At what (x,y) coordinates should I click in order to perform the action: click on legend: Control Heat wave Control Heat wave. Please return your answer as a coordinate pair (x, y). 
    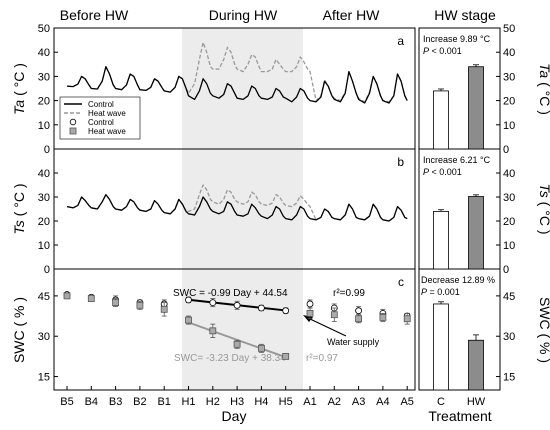
    Looking at the image, I should click on (100, 118).